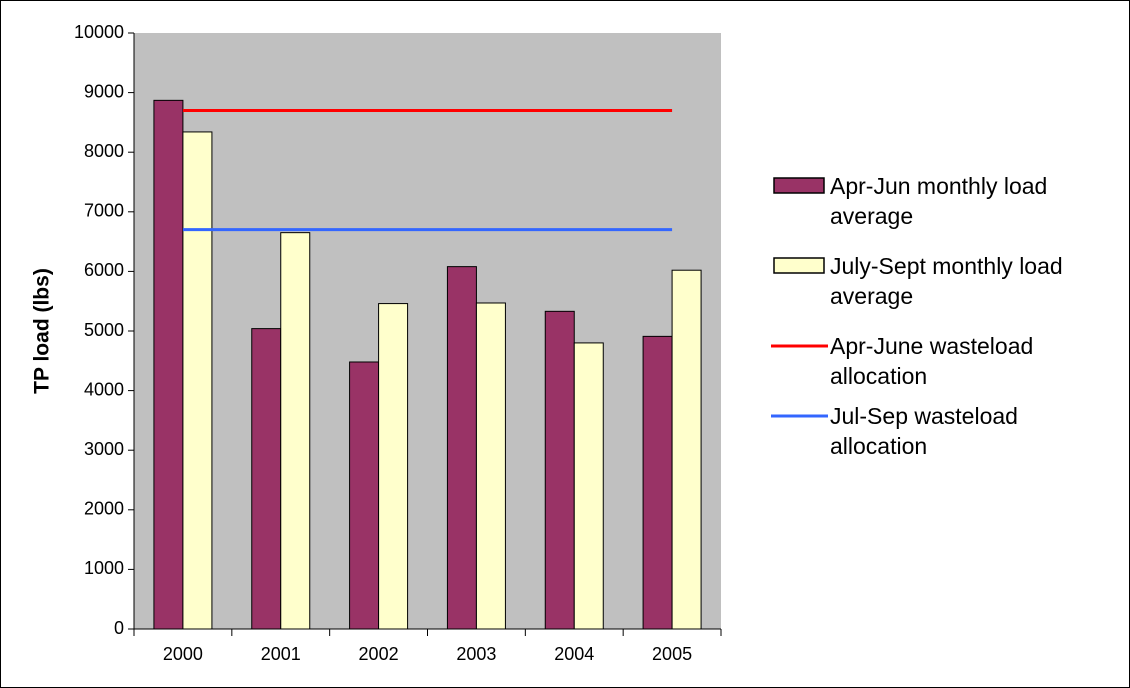 The height and width of the screenshot is (688, 1130). Describe the element at coordinates (574, 654) in the screenshot. I see `x-tick-label: 2004` at that location.